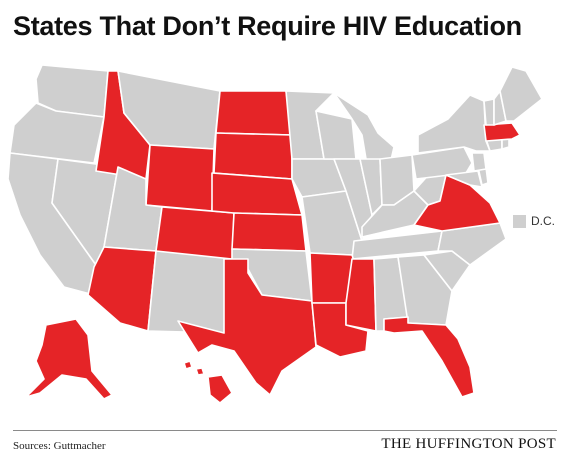 The width and height of the screenshot is (570, 469). Describe the element at coordinates (519, 221) in the screenshot. I see `legend-swatch-dc` at that location.